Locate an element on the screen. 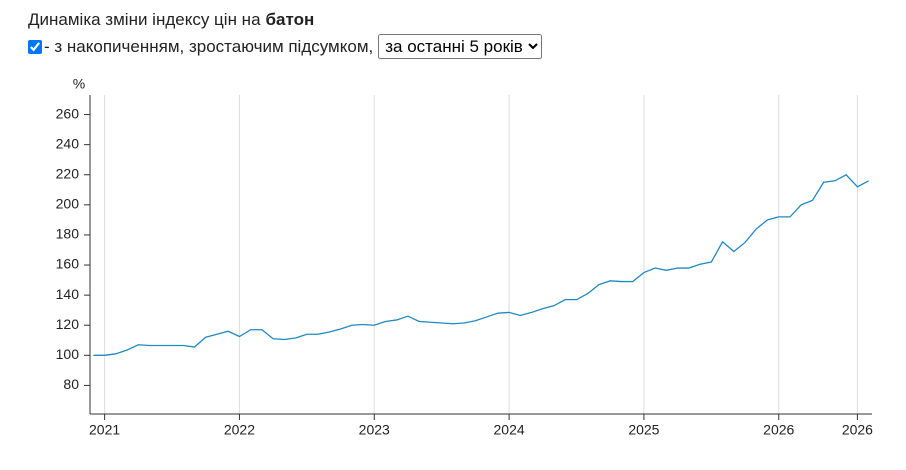 Image resolution: width=906 pixels, height=470 pixels. y-tick-label: 200 is located at coordinates (68, 204).